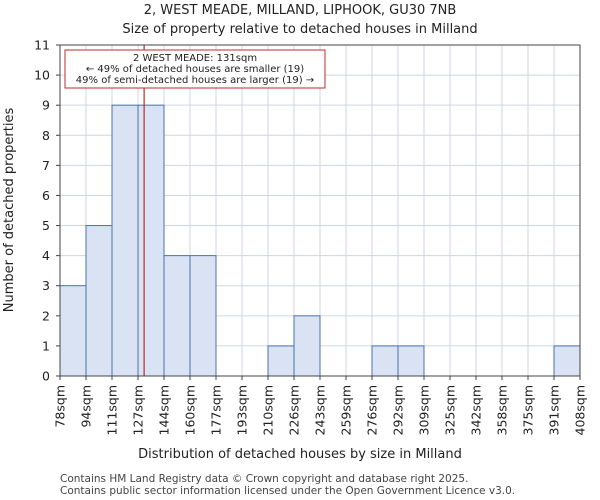 This screenshot has width=600, height=500. Describe the element at coordinates (450, 410) in the screenshot. I see `x-tick-label: 325sqm` at that location.